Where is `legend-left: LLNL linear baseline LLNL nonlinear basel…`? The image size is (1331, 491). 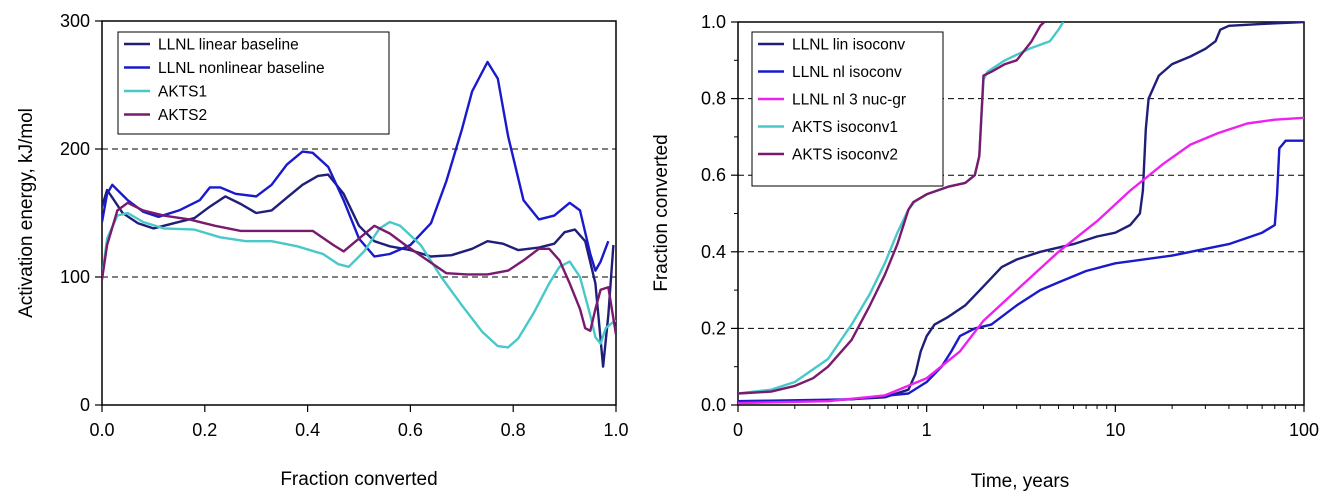 legend-left: LLNL linear baseline LLNL nonlinear basel… is located at coordinates (224, 80).